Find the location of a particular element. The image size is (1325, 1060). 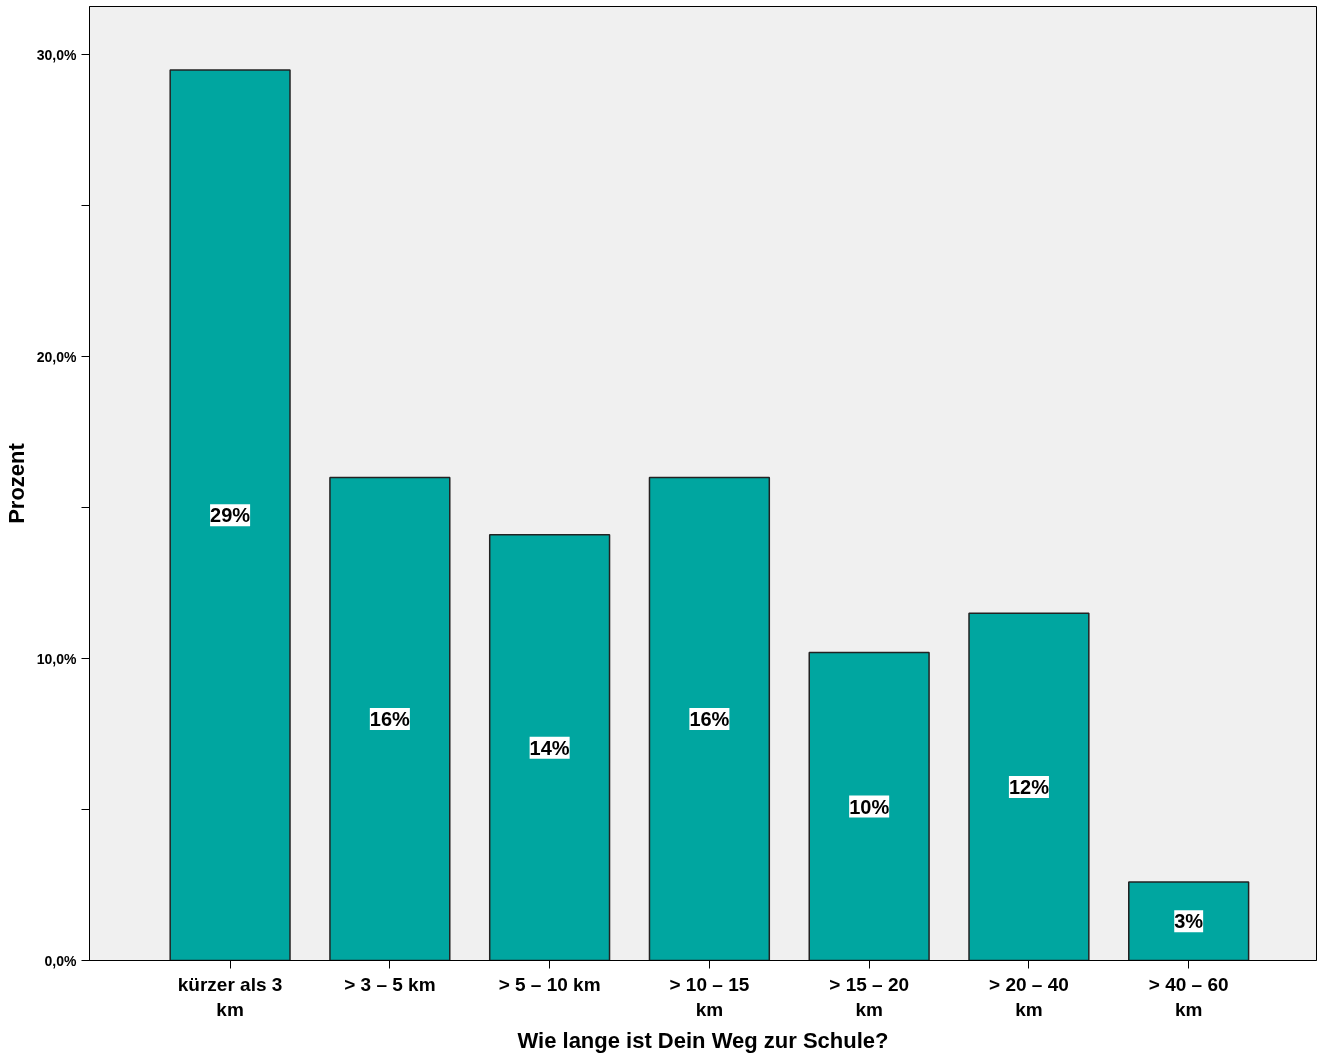

data-label: 3% is located at coordinates (1189, 921).